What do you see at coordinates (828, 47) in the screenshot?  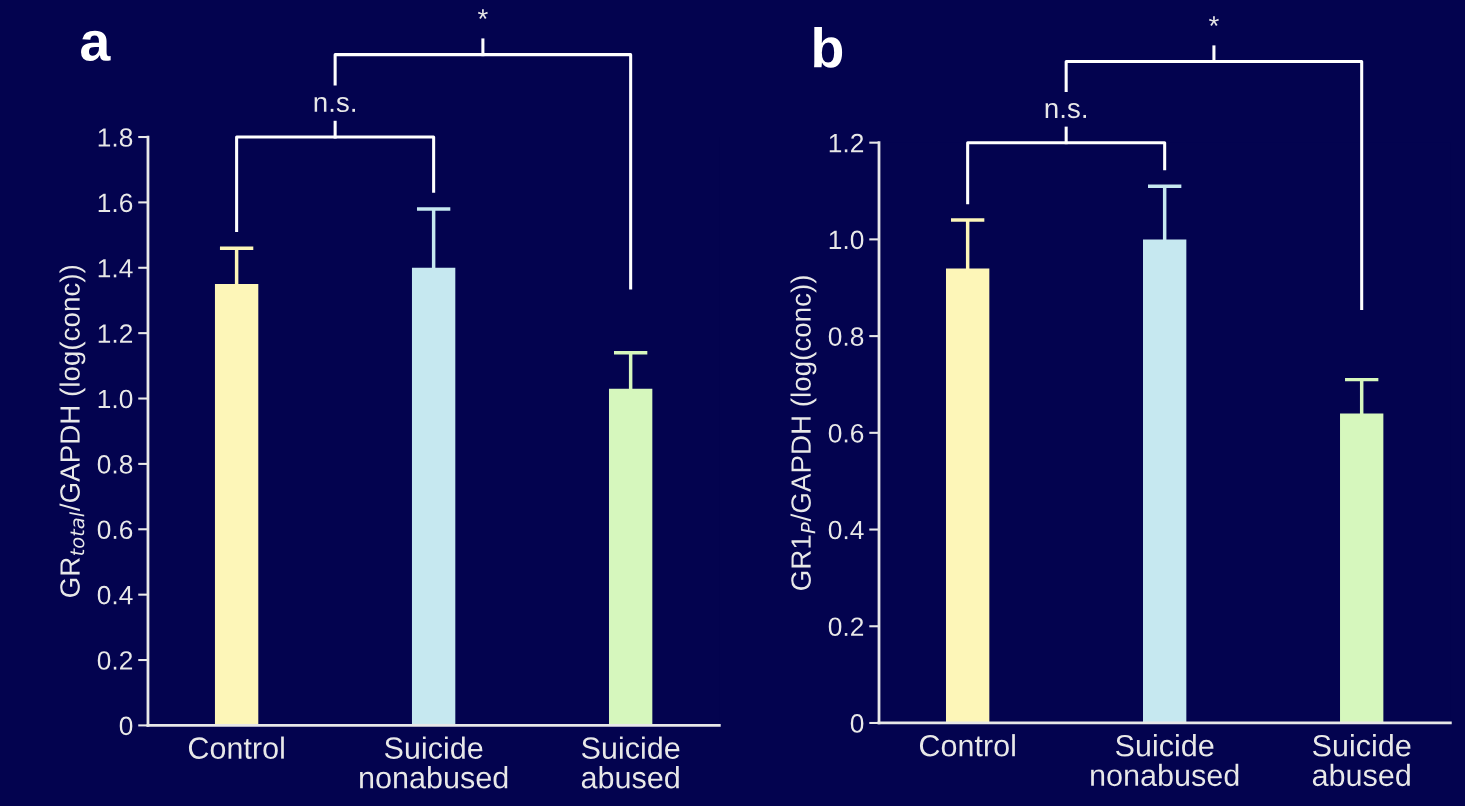 I see `chart-title: b` at bounding box center [828, 47].